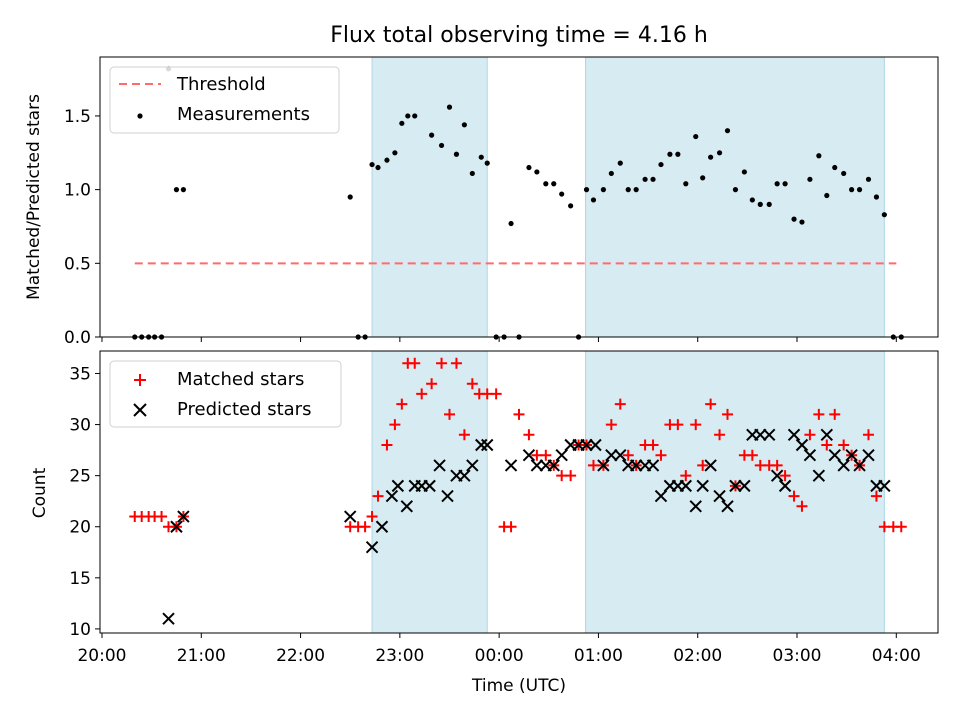 Image resolution: width=960 pixels, height=720 pixels. What do you see at coordinates (221, 84) in the screenshot?
I see `legend-threshold-label: Threshold` at bounding box center [221, 84].